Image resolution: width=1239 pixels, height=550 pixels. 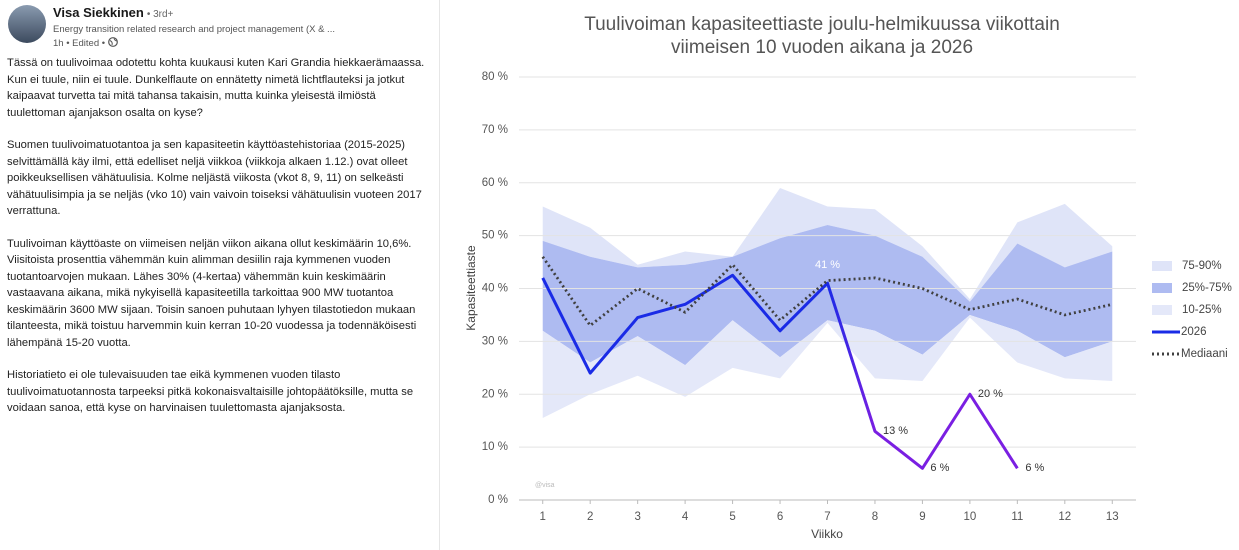 I want to click on y-tick-label: 80 %, so click(x=495, y=77).